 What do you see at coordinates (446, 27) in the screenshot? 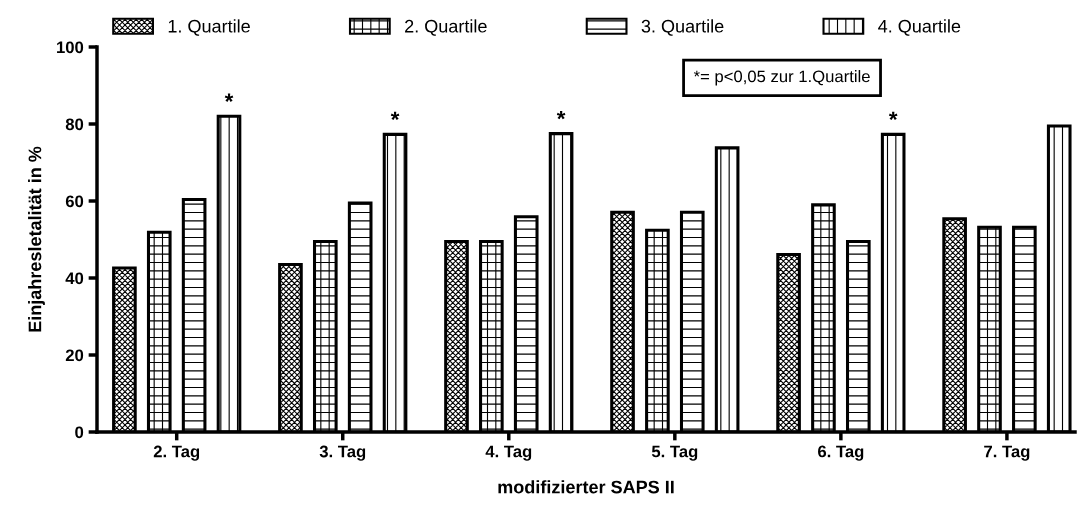
I see `legend-label: 2. Quartile` at bounding box center [446, 27].